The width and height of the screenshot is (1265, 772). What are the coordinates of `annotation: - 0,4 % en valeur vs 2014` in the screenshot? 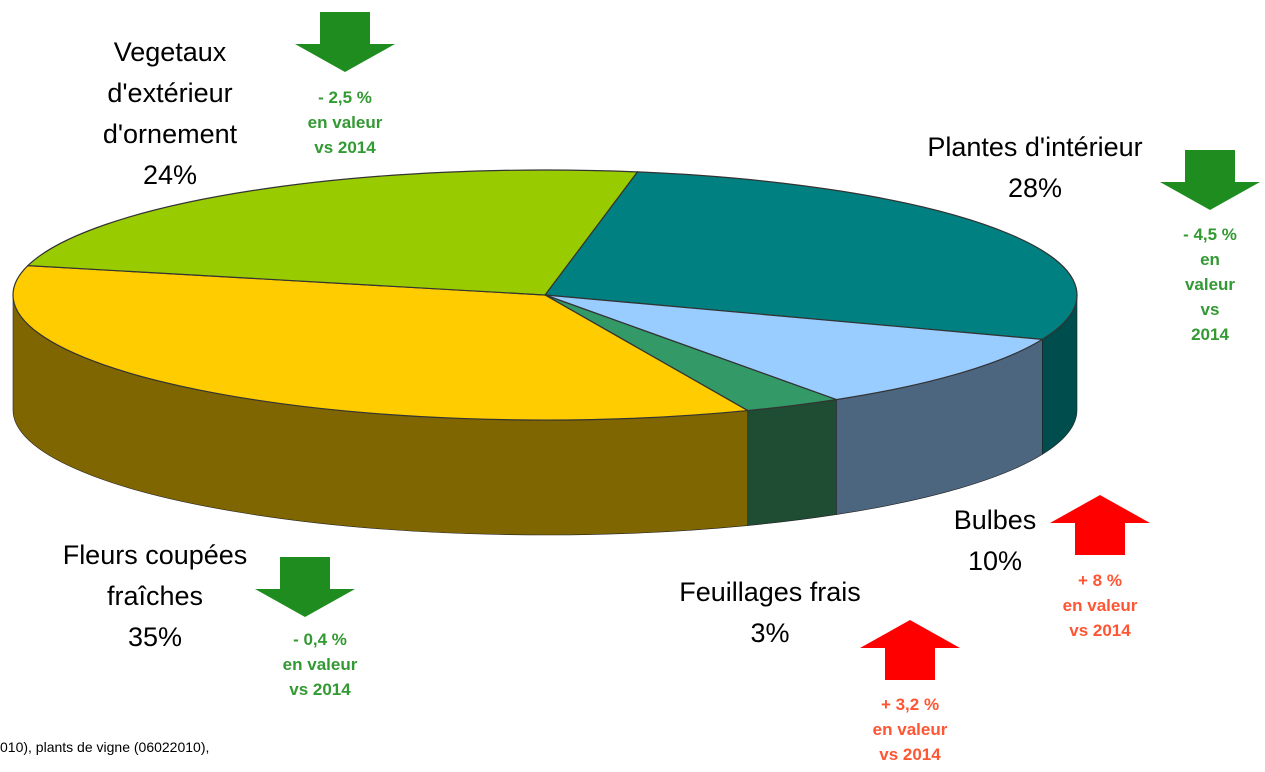 It's located at (320, 664).